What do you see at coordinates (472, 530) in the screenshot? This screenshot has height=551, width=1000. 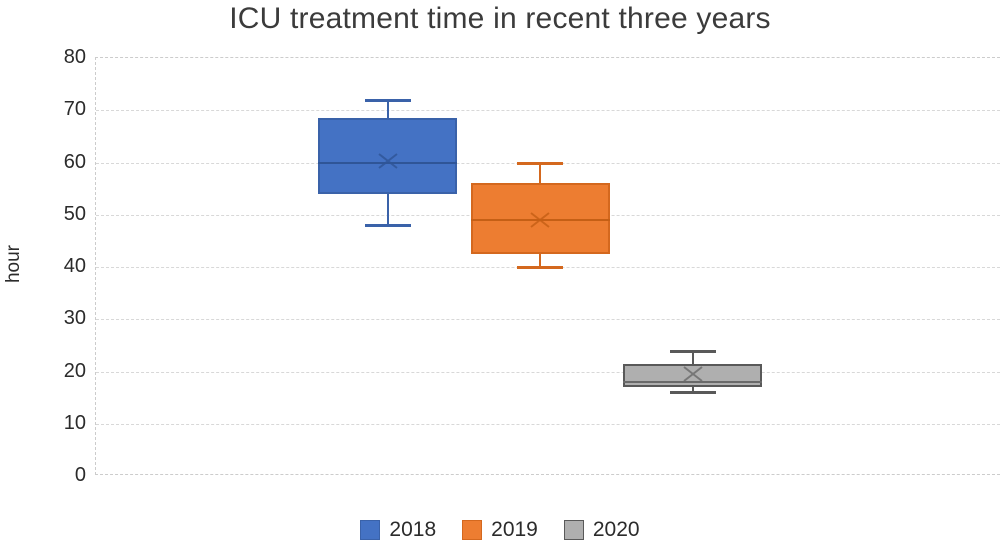 I see `legend-swatch-2019` at bounding box center [472, 530].